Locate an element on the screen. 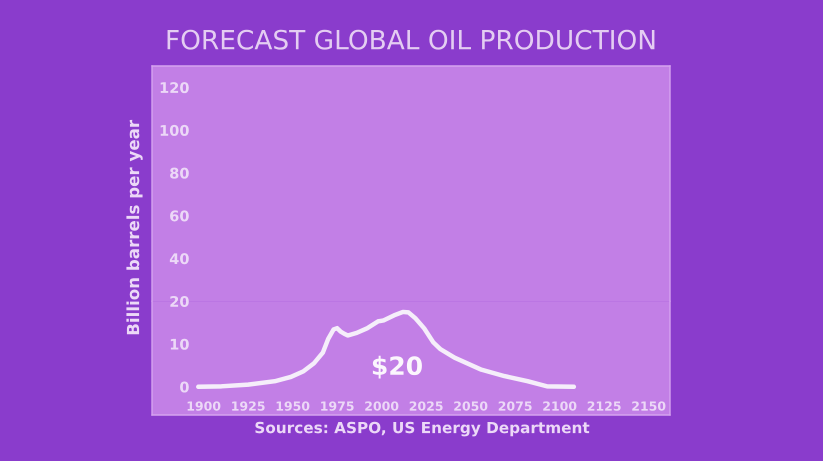  y-tick-label: 40 is located at coordinates (179, 258).